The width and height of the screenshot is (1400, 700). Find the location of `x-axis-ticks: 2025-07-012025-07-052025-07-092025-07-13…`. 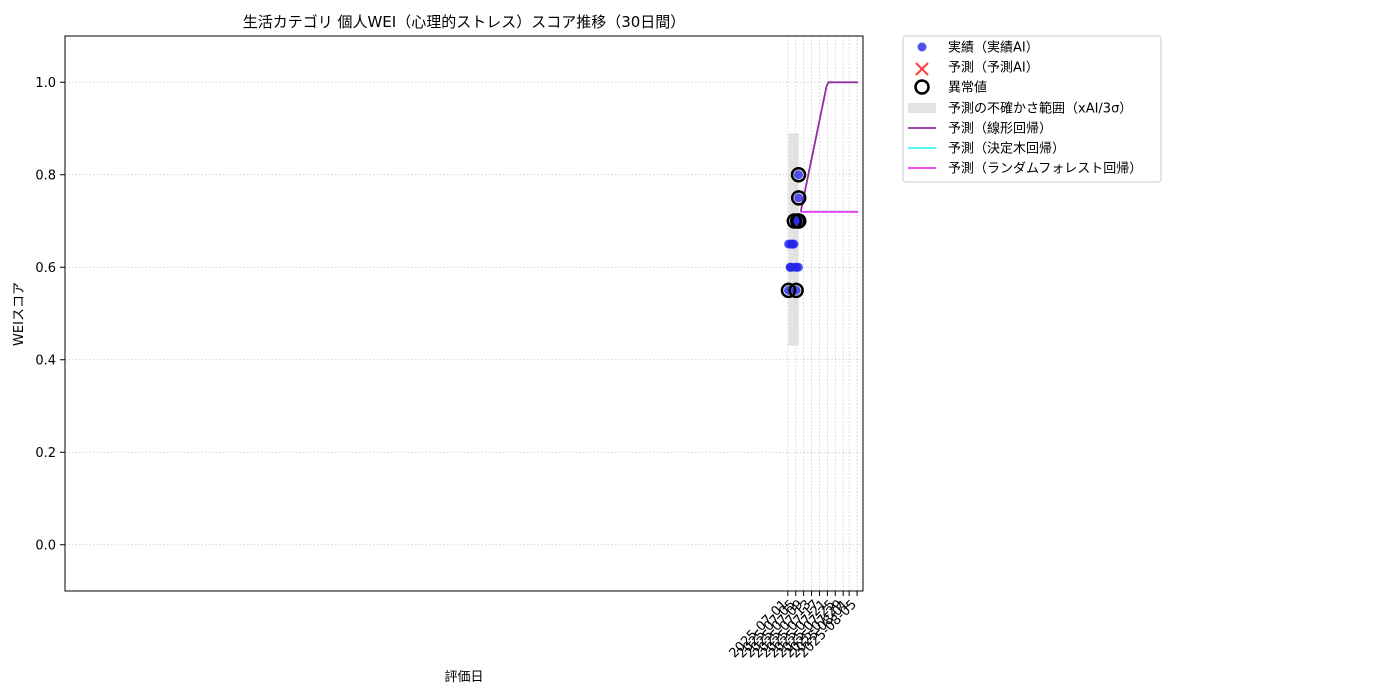

x-axis-ticks: 2025-07-012025-07-052025-07-092025-07-13… is located at coordinates (793, 626).